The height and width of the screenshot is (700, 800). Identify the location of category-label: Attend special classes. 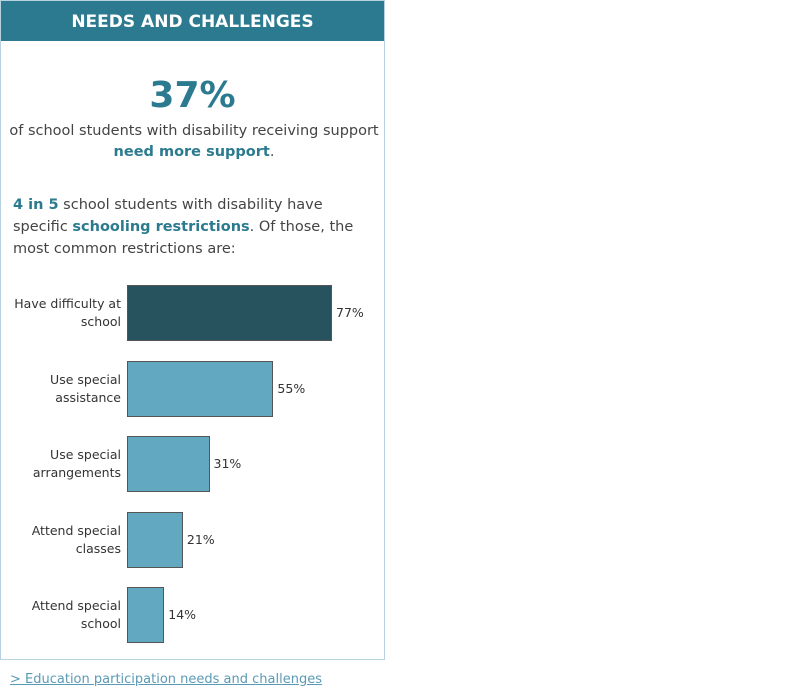
(76, 539).